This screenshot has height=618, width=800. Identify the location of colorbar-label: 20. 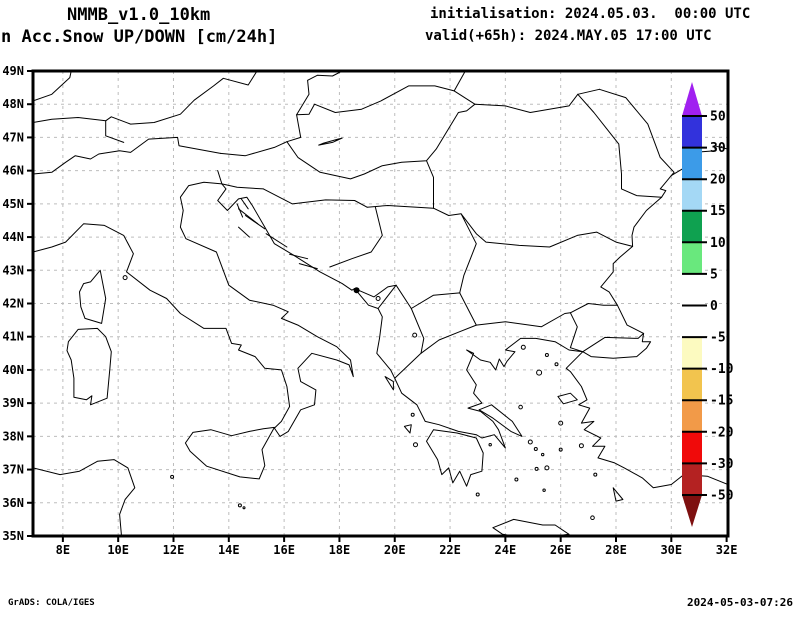
(718, 180).